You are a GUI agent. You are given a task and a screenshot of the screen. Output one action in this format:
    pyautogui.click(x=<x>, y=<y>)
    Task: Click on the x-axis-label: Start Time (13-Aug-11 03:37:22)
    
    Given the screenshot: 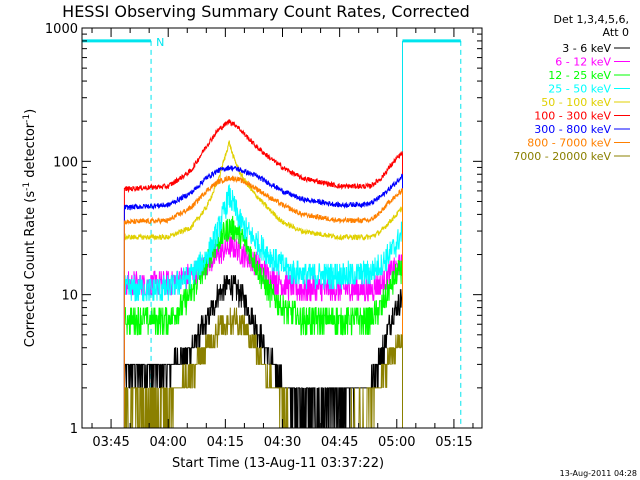 What is the action you would take?
    pyautogui.click(x=278, y=463)
    